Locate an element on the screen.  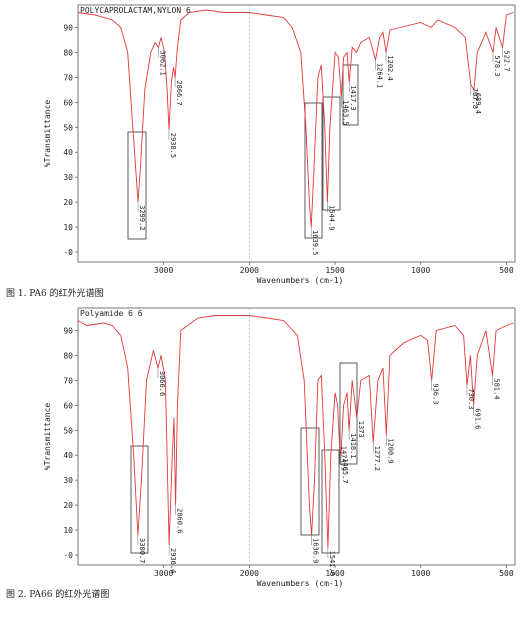
peak-label: 1541.8 is located at coordinates (332, 563).